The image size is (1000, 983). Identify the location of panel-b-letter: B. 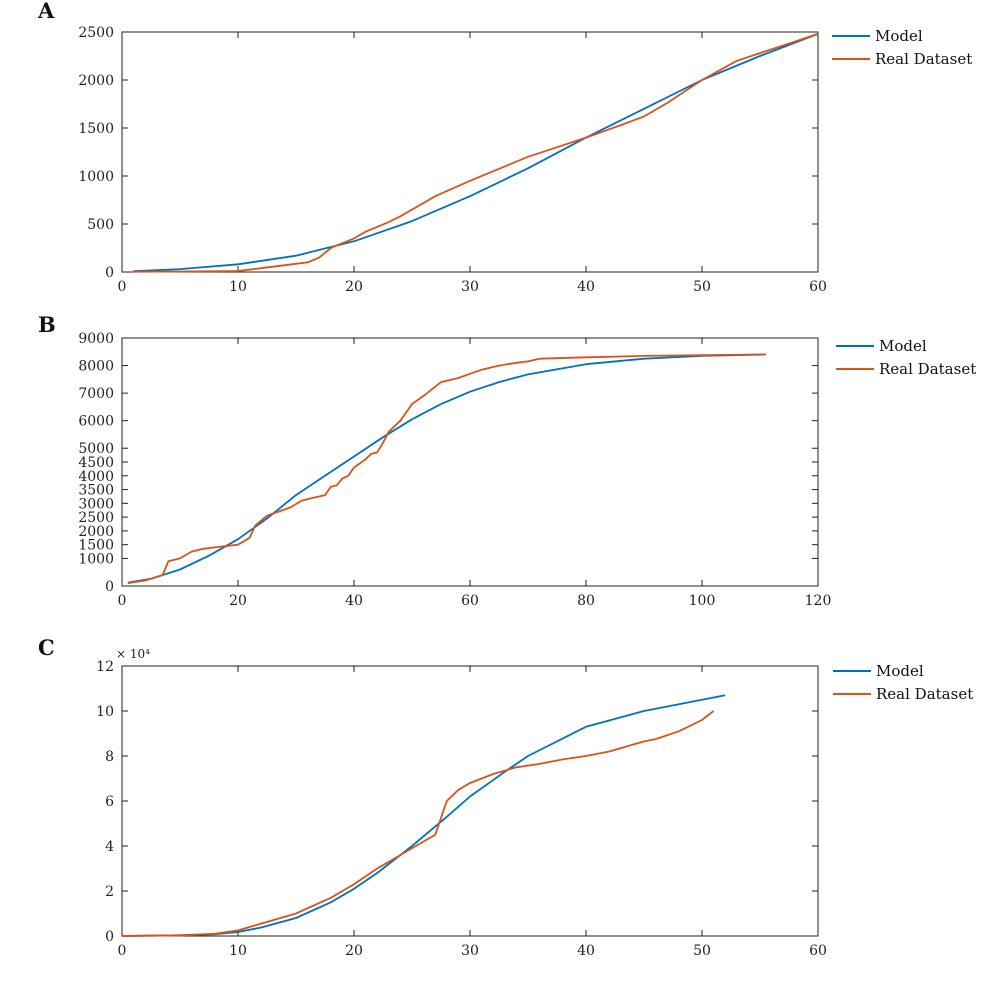
(47, 324).